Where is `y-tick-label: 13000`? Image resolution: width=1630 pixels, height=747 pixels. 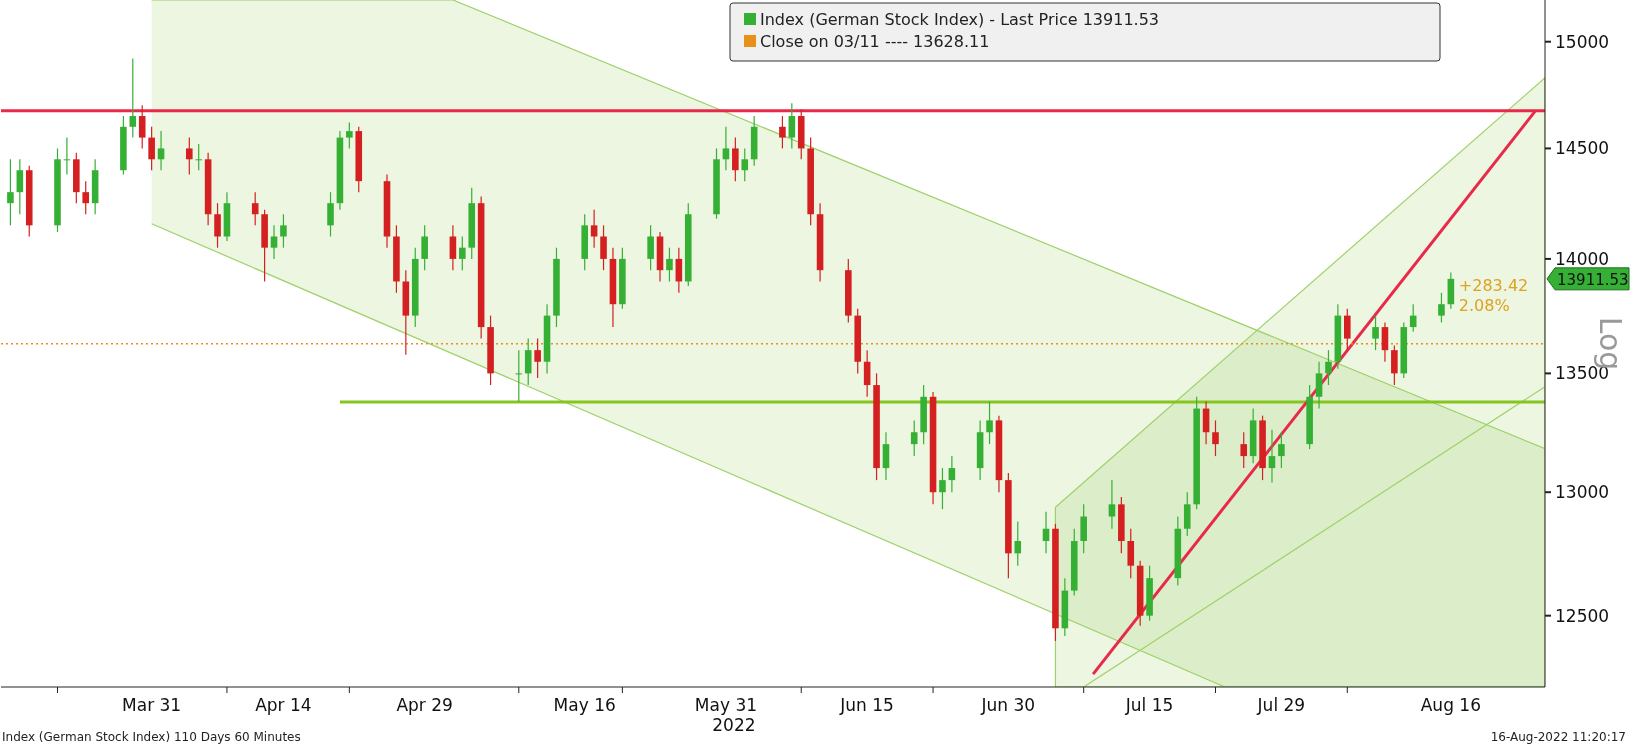 y-tick-label: 13000 is located at coordinates (1582, 492).